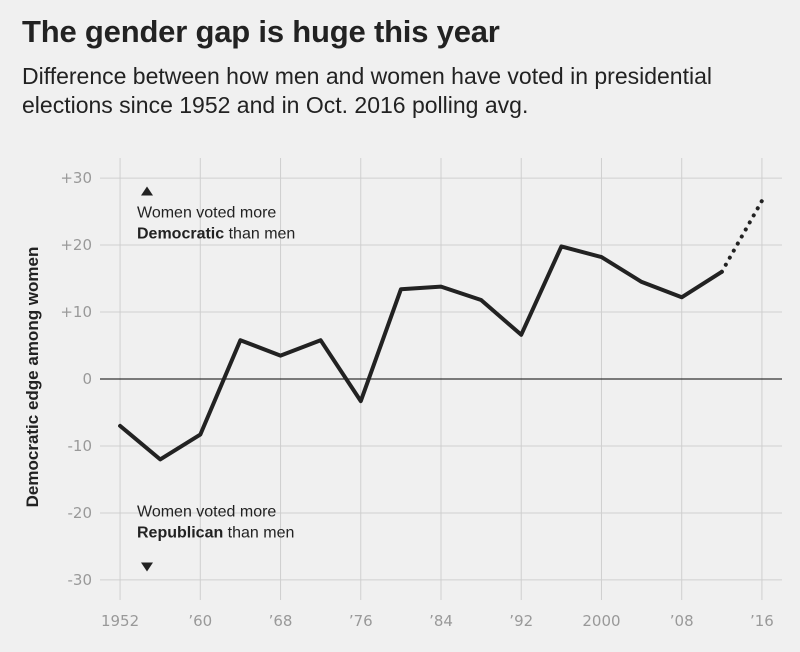 The image size is (800, 652). I want to click on x-tick-label: 2000, so click(601, 621).